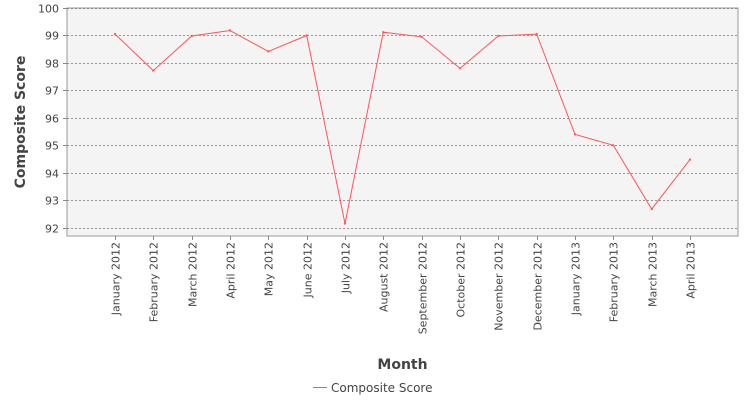 This screenshot has width=750, height=400. I want to click on y-tick-label: 93, so click(52, 201).